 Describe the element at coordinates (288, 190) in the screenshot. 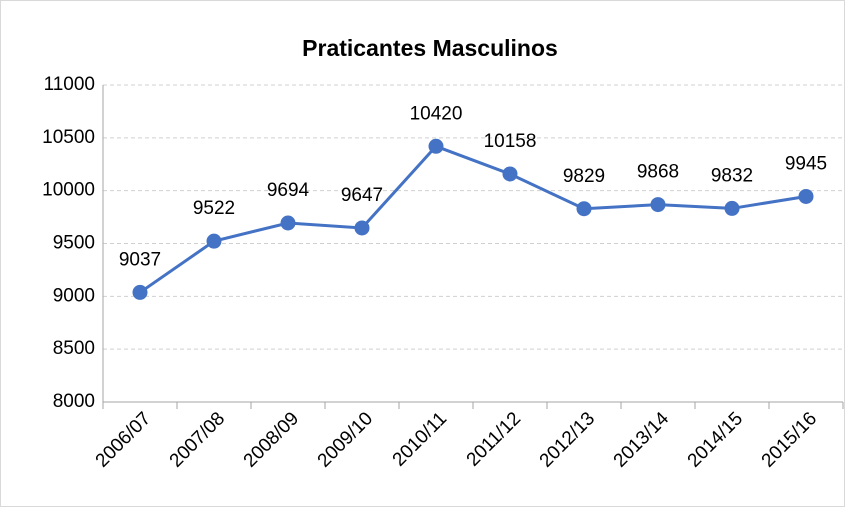

I see `data-label: 9694` at that location.